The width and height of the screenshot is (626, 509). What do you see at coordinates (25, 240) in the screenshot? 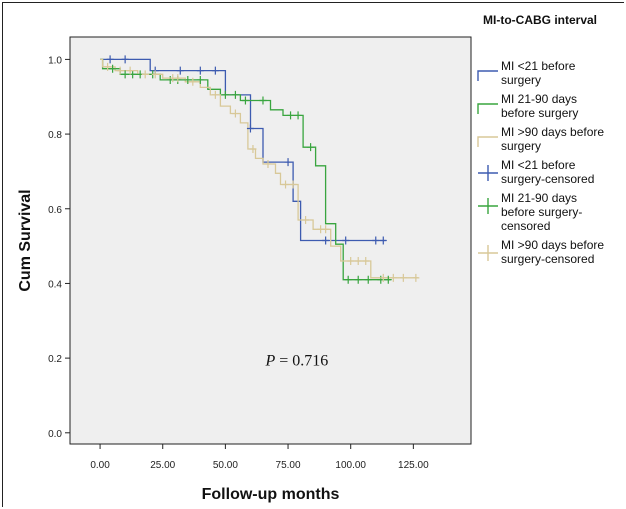
I see `y-axis-title: Cum Survival` at bounding box center [25, 240].